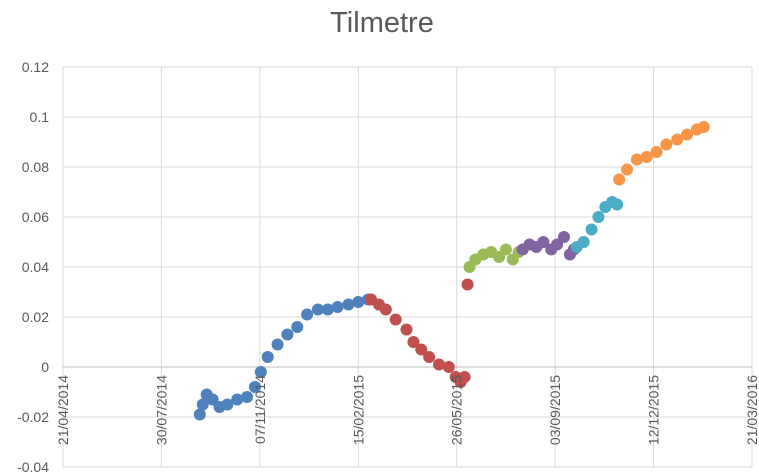  What do you see at coordinates (33, 466) in the screenshot?
I see `y-tick-label: -0.04` at bounding box center [33, 466].